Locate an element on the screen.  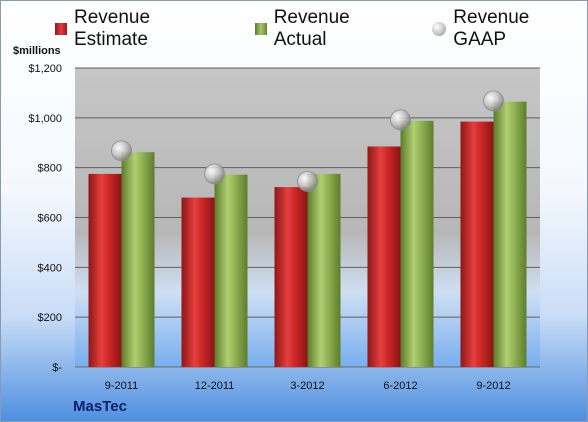
legend-item-revenue-actual: Revenue Actual is located at coordinates (330, 29).